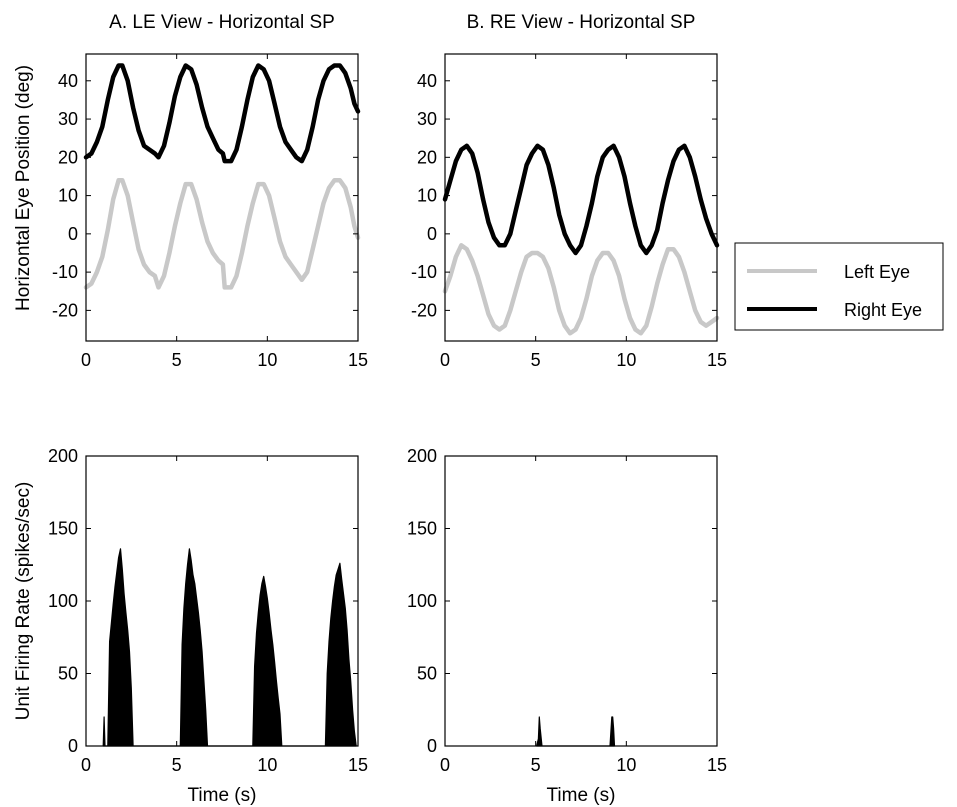 The width and height of the screenshot is (957, 807). What do you see at coordinates (877, 272) in the screenshot?
I see `legend-left-eye-label: Left Eye` at bounding box center [877, 272].